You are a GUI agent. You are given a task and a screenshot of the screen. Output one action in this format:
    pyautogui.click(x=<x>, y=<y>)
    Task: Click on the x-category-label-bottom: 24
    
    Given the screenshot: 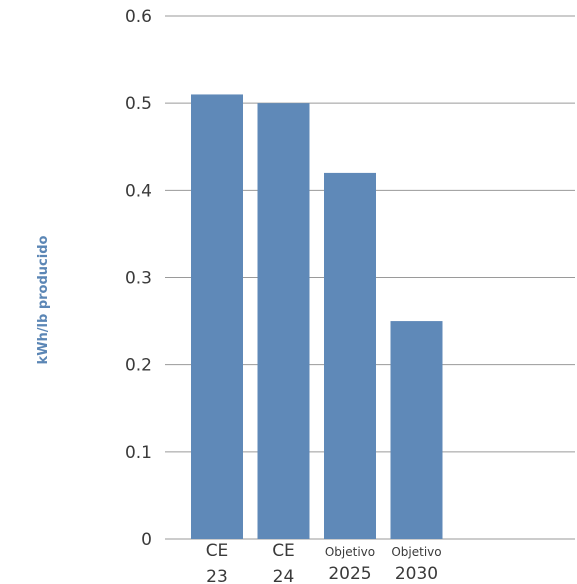 What is the action you would take?
    pyautogui.click(x=284, y=575)
    